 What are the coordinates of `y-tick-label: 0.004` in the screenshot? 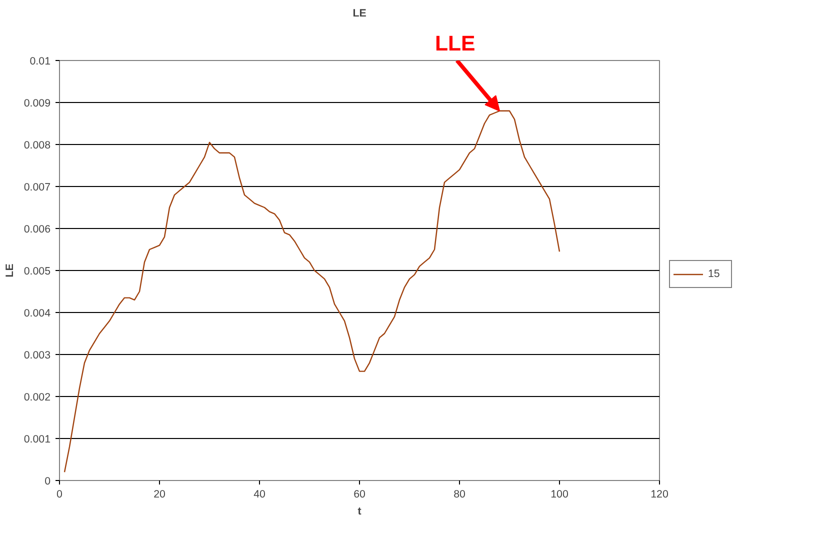 It's located at (37, 314).